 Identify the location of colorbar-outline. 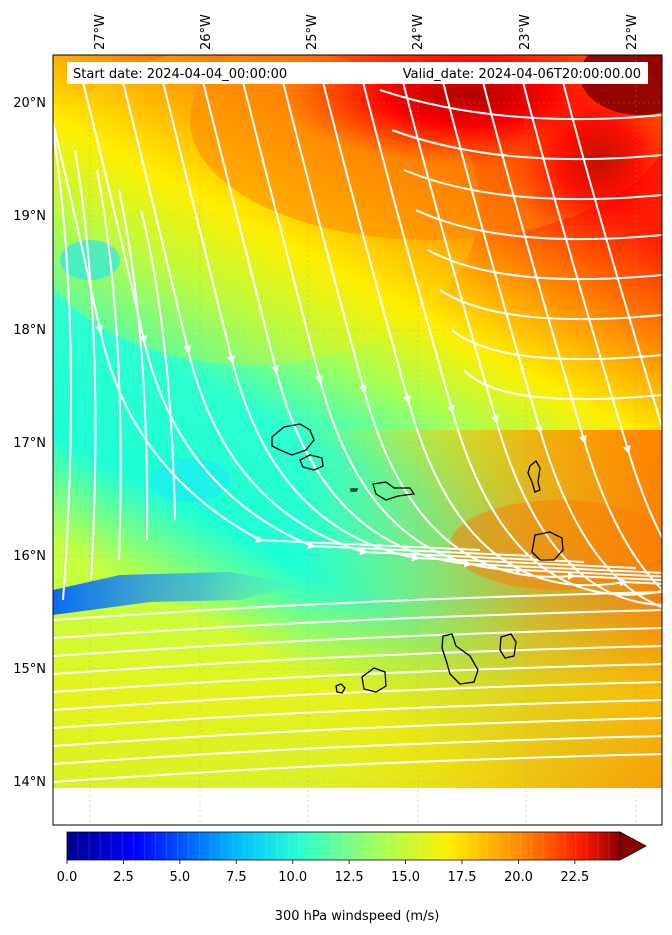
(343, 846).